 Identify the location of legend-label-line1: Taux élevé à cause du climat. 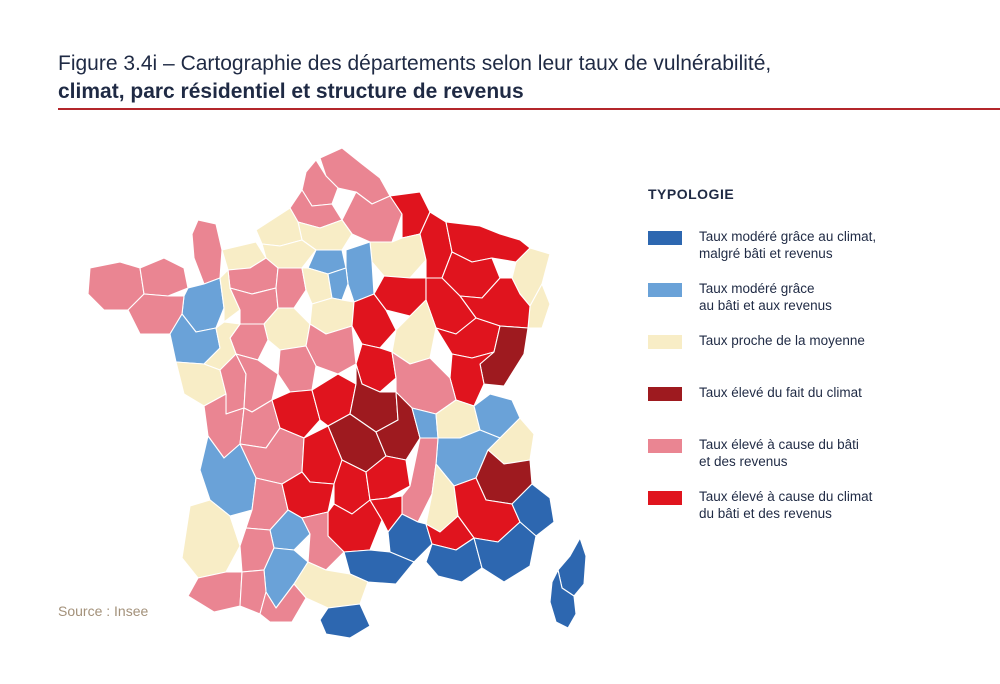
(786, 496).